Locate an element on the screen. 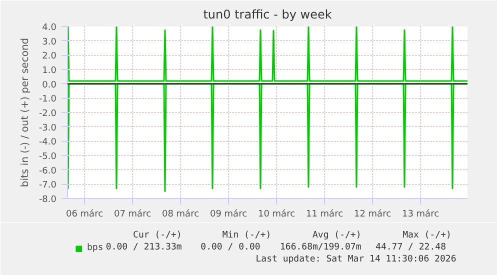 The image size is (497, 275). x-tick-label: 12 márc is located at coordinates (373, 214).